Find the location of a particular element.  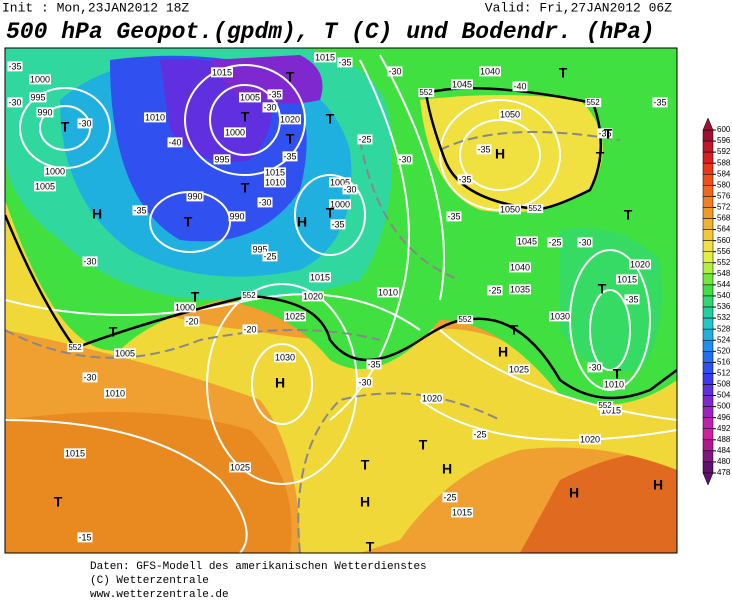

legend-tick-label: 508 is located at coordinates (724, 384).